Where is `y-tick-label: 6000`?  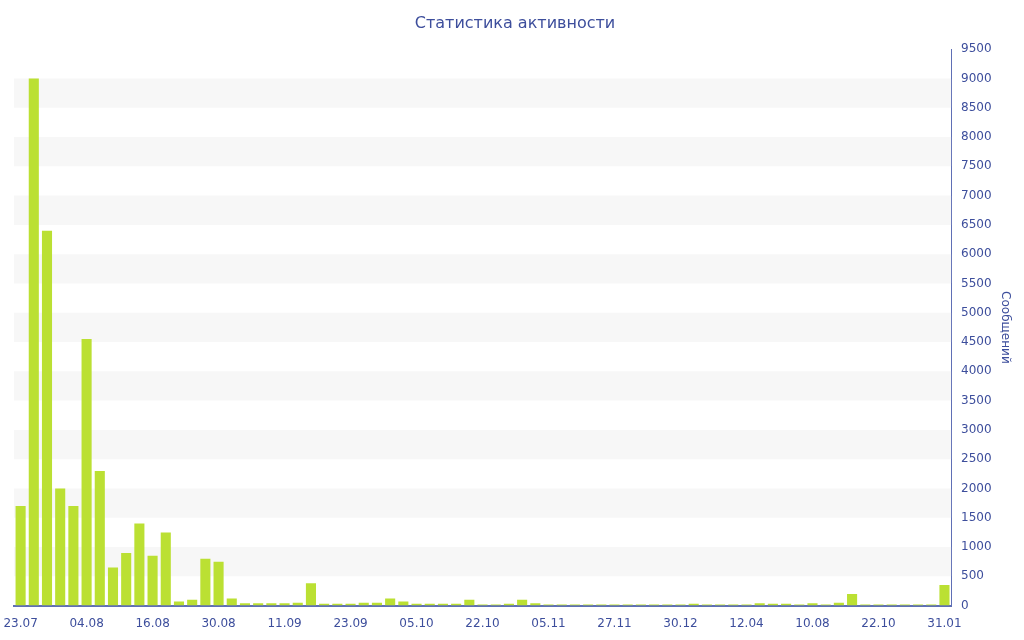 y-tick-label: 6000 is located at coordinates (976, 253).